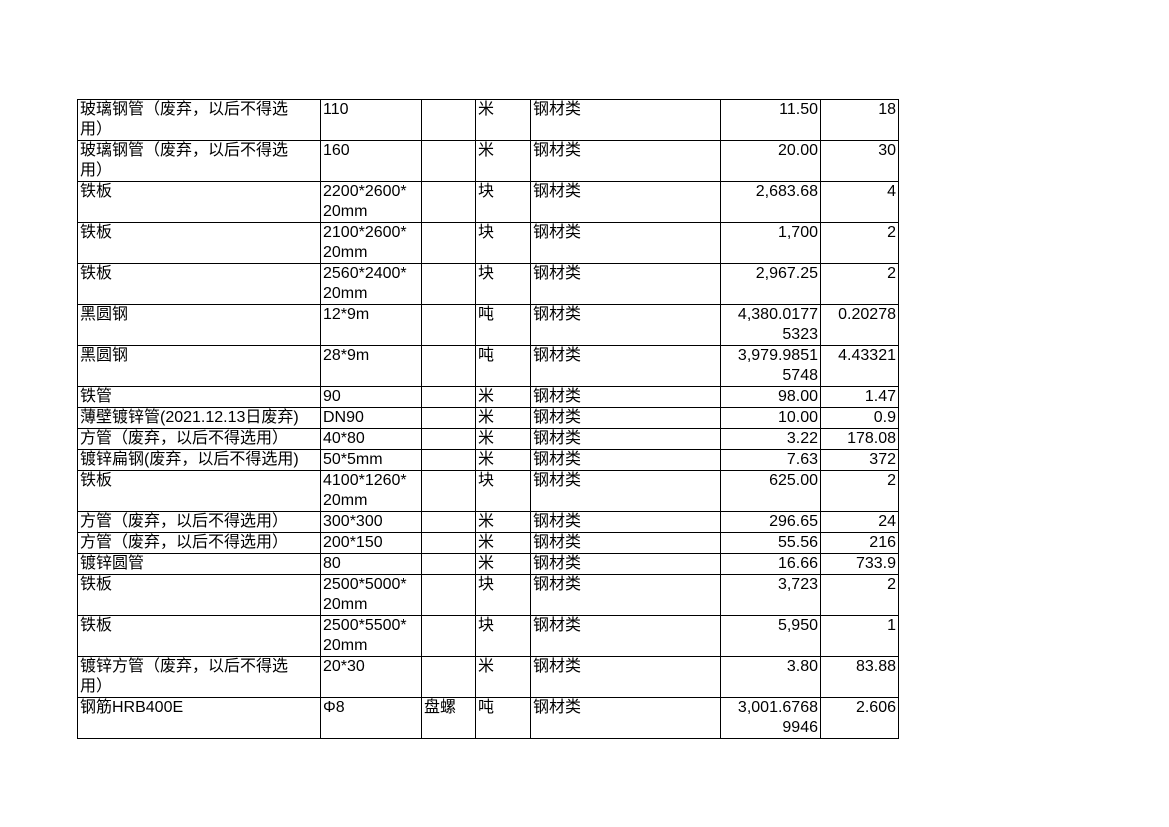 The height and width of the screenshot is (827, 1169). I want to click on cell-qty: 178.08, so click(859, 439).